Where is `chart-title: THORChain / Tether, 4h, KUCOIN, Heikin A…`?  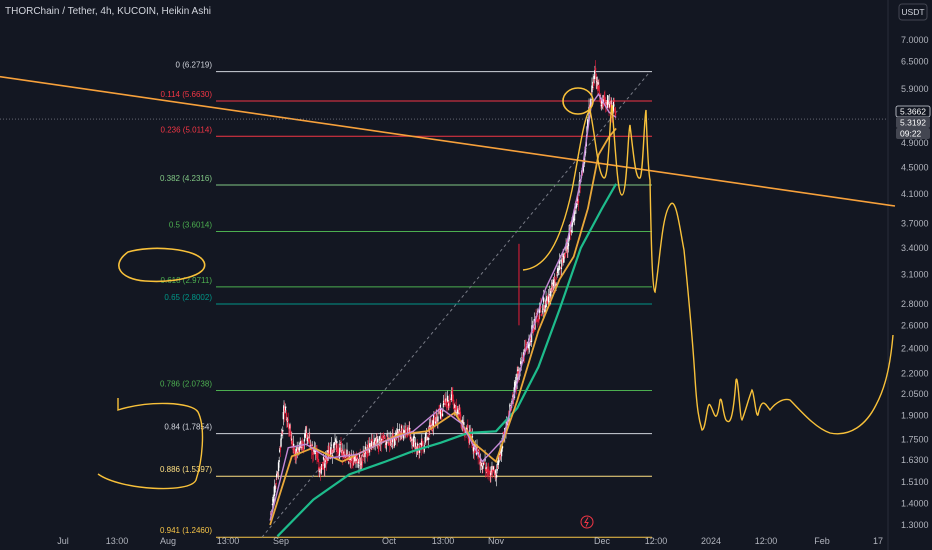
chart-title: THORChain / Tether, 4h, KUCOIN, Heikin A… is located at coordinates (108, 11).